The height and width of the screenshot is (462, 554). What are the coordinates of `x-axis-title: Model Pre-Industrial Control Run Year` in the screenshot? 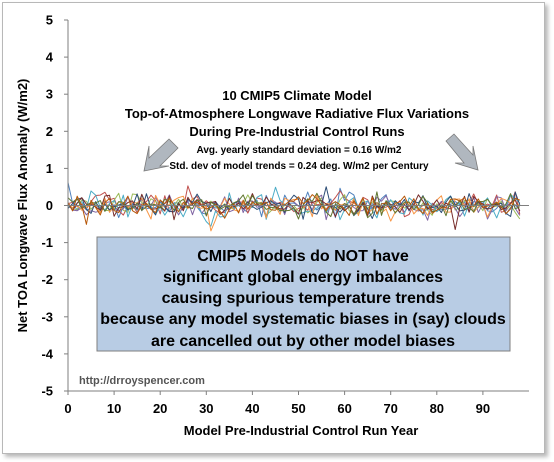 It's located at (301, 430).